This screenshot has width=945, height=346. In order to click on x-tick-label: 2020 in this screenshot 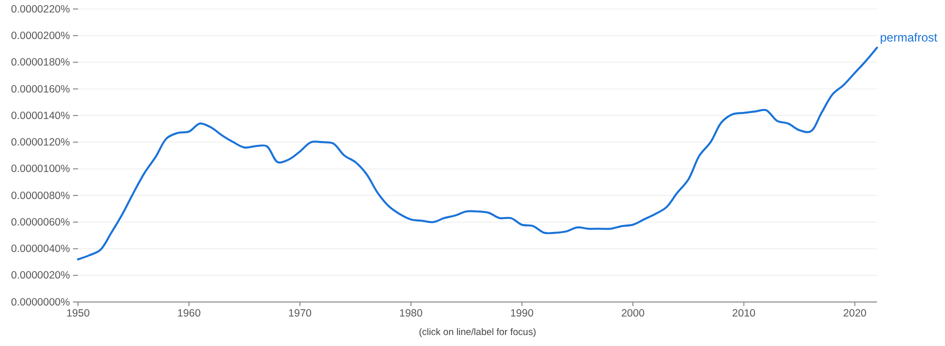, I will do `click(855, 313)`.